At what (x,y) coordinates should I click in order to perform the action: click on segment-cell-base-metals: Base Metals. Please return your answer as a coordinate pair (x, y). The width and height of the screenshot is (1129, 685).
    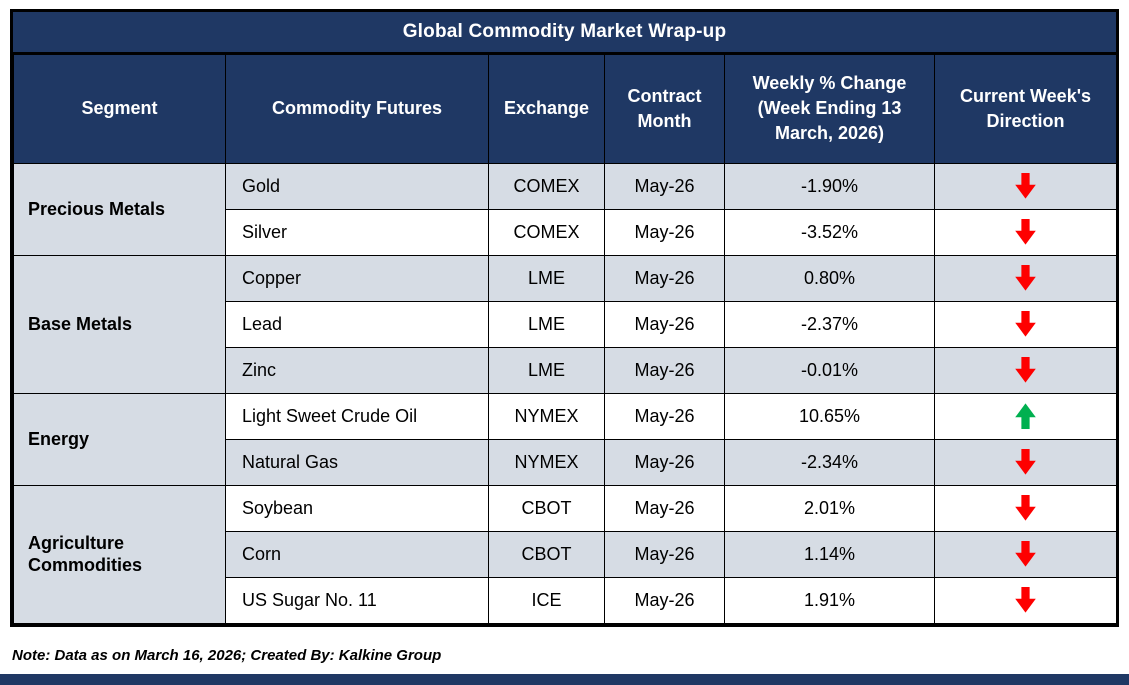
    Looking at the image, I should click on (119, 324).